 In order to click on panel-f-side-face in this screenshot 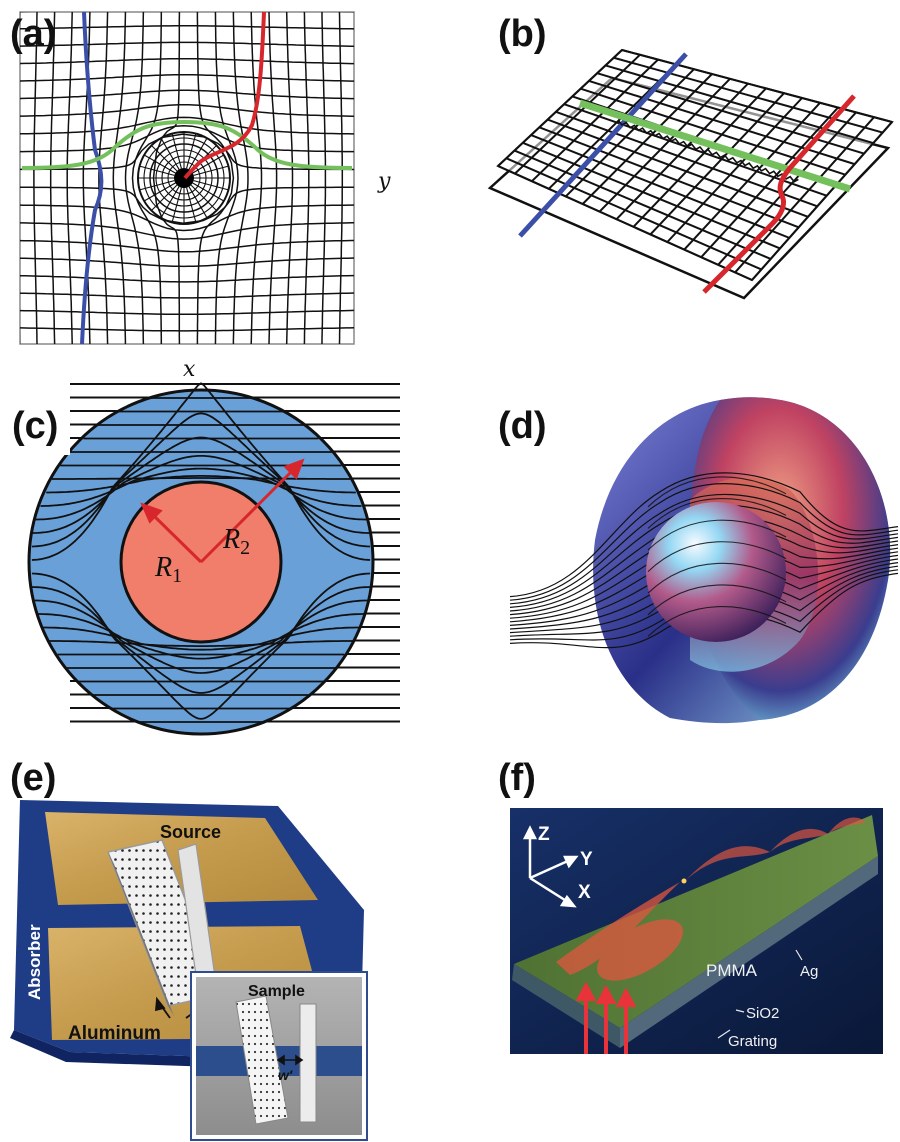, I will do `click(566, 1006)`.